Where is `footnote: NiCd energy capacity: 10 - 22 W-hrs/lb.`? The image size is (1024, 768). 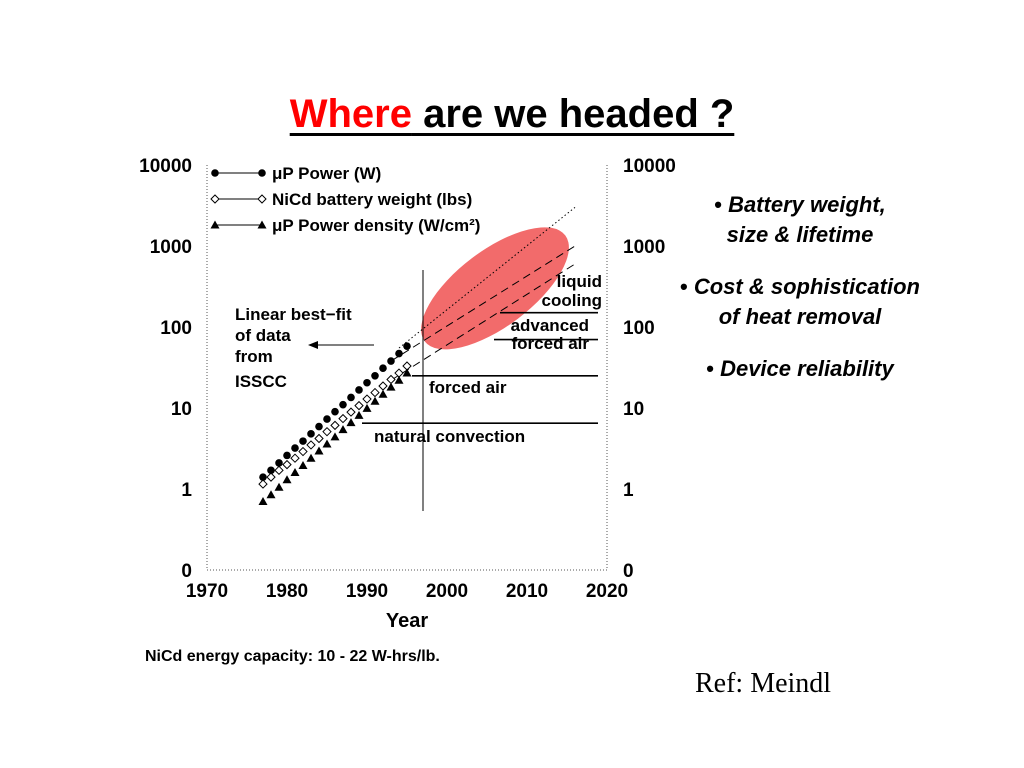 footnote: NiCd energy capacity: 10 - 22 W-hrs/lb. is located at coordinates (292, 656).